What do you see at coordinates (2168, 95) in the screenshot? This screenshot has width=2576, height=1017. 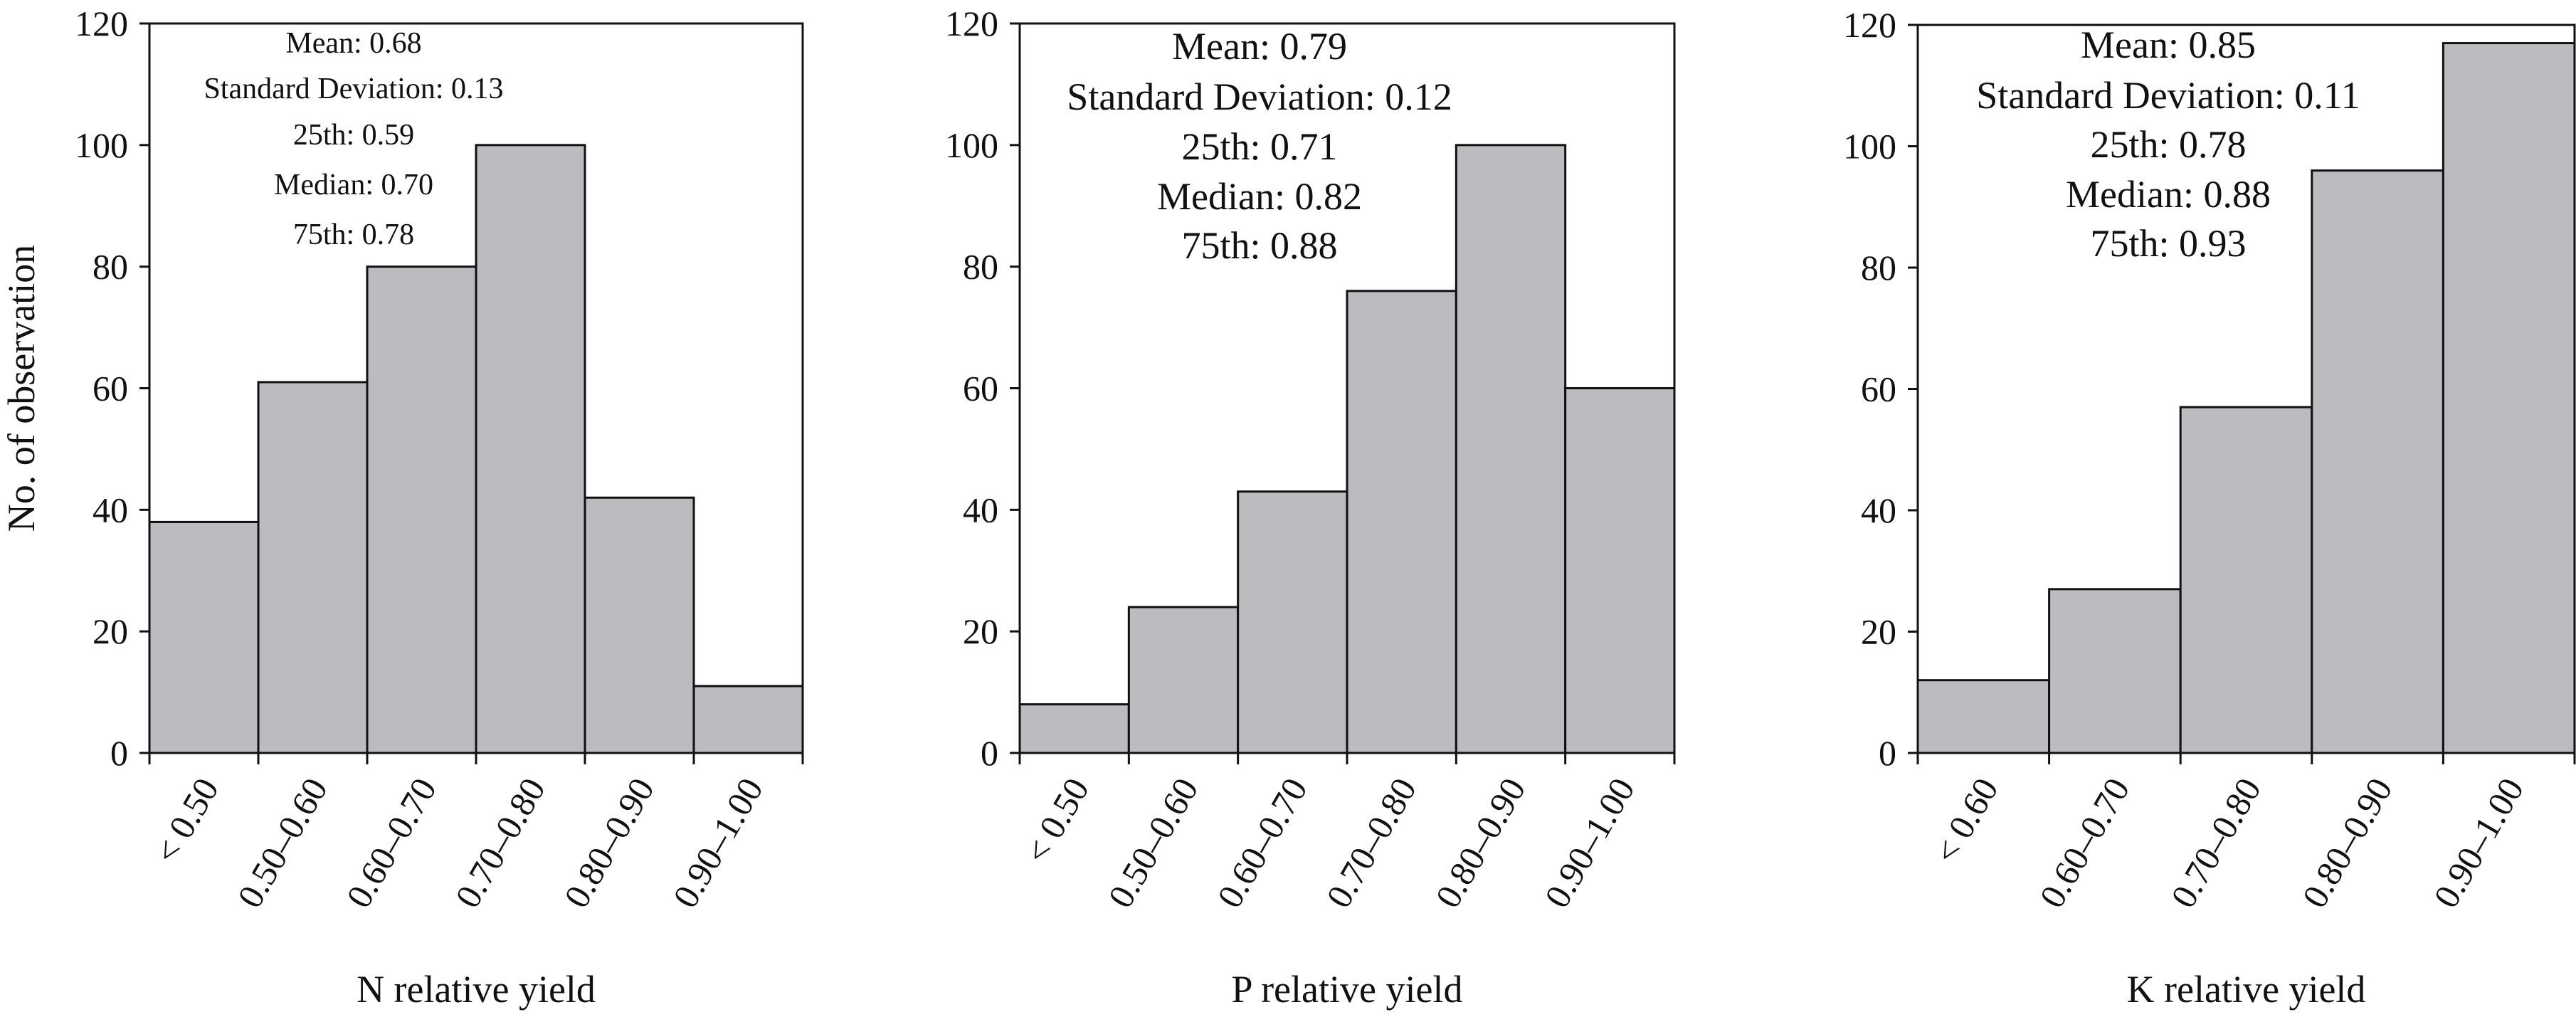 I see `stats-annotation-line: Standard Deviation: 0.11` at bounding box center [2168, 95].